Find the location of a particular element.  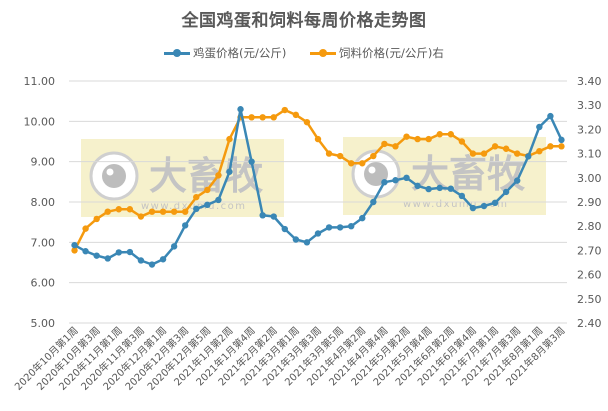

watermark-url: www.dxumu.com is located at coordinates (194, 206).